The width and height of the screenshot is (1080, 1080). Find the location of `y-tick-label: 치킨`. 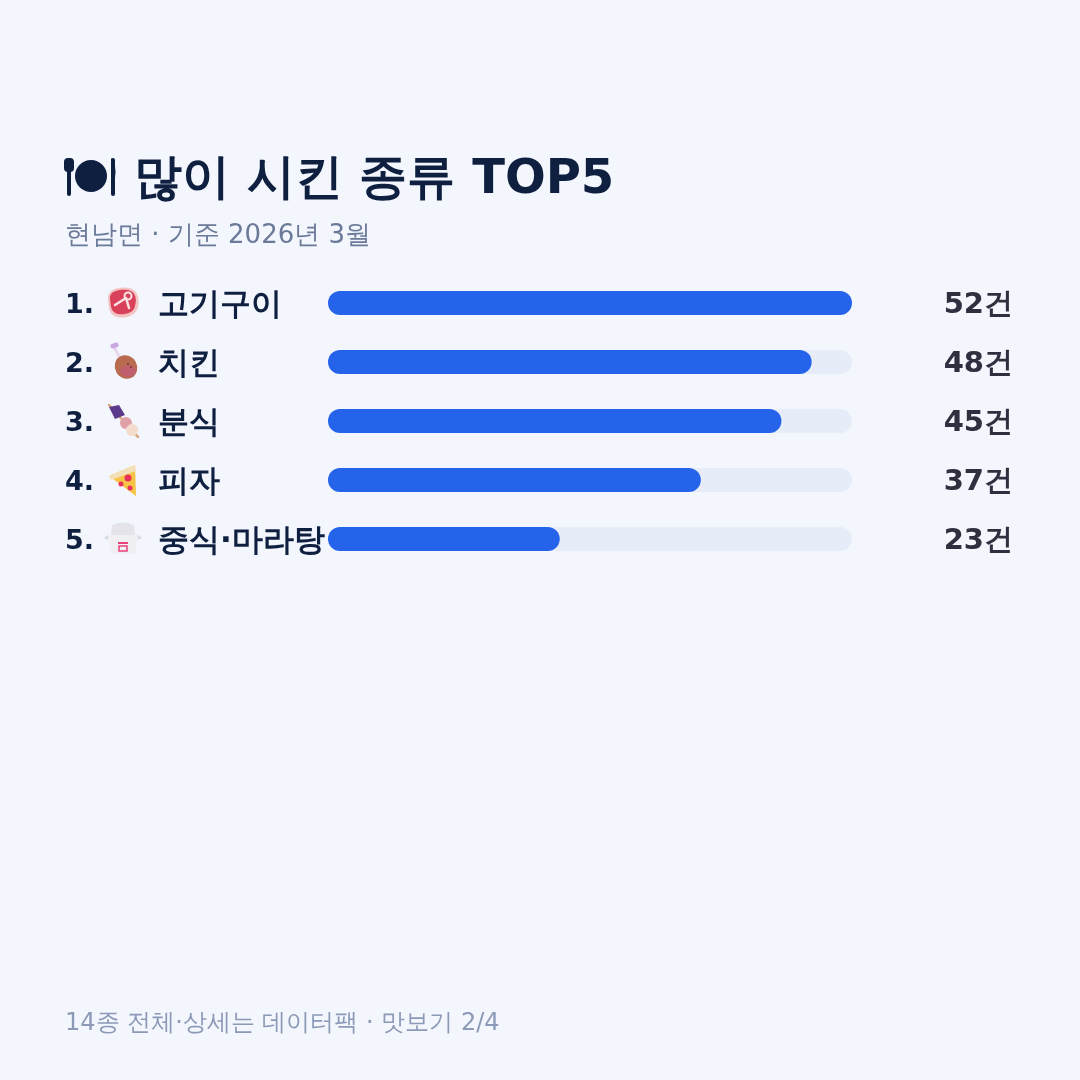

y-tick-label: 치킨 is located at coordinates (189, 362).